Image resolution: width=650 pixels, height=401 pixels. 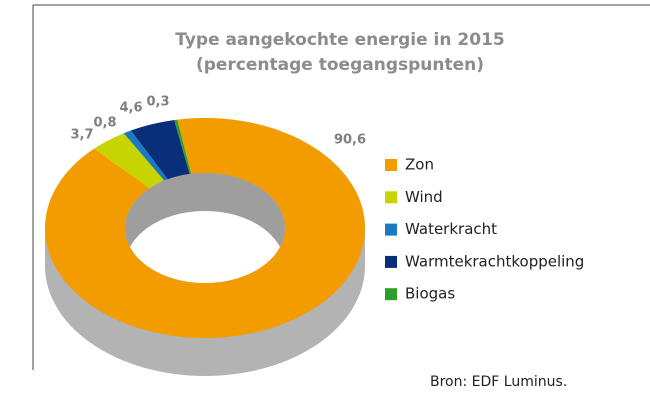 What do you see at coordinates (424, 197) in the screenshot?
I see `legend-label: Wind` at bounding box center [424, 197].